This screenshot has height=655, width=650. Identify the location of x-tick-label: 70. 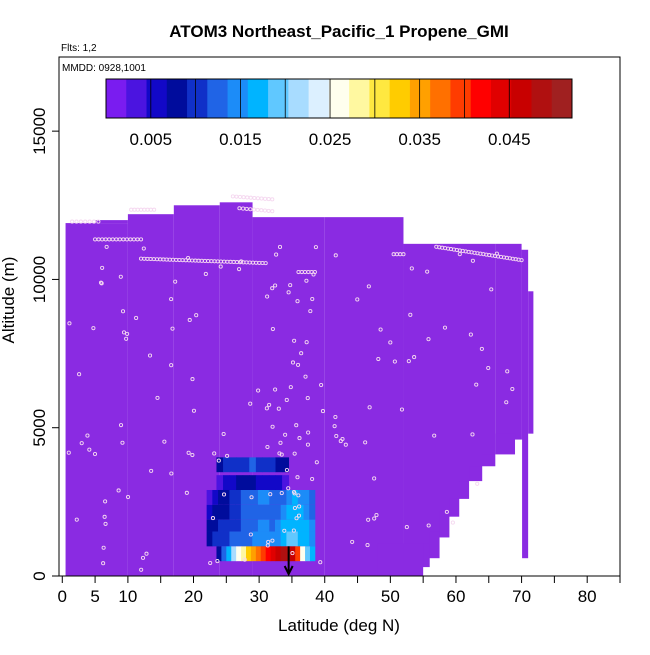
(521, 596).